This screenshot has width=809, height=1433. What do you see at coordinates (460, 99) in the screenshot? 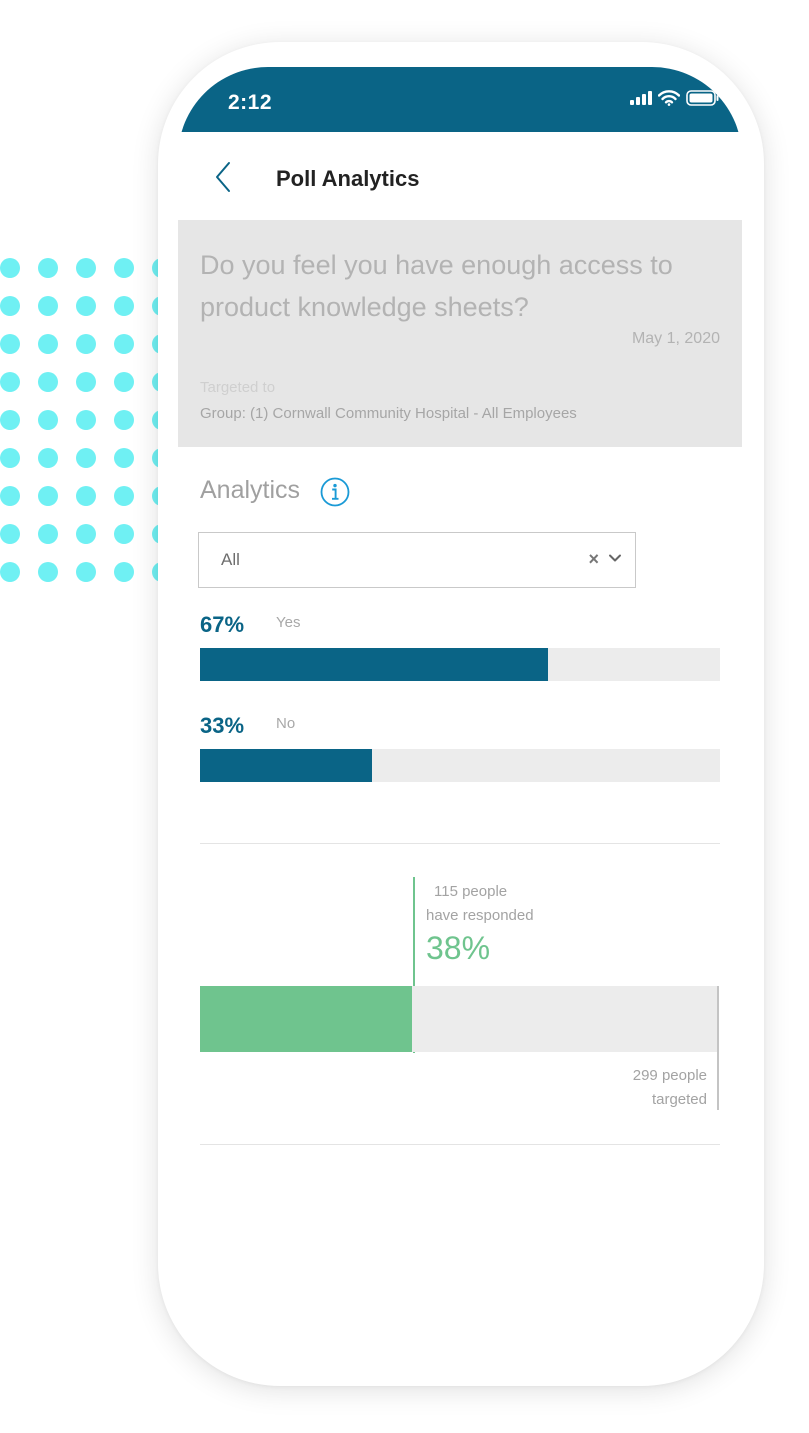
I see `status-bar: 2:12` at bounding box center [460, 99].